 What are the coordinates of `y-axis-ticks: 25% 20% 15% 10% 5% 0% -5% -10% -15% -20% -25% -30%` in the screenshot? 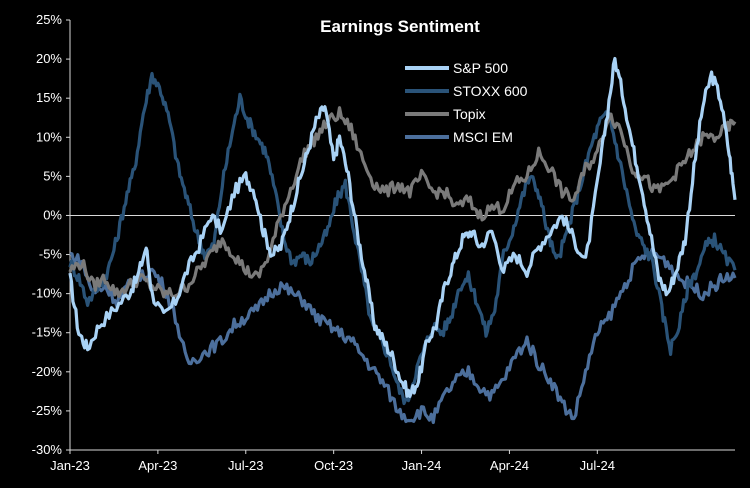 It's located at (51, 234).